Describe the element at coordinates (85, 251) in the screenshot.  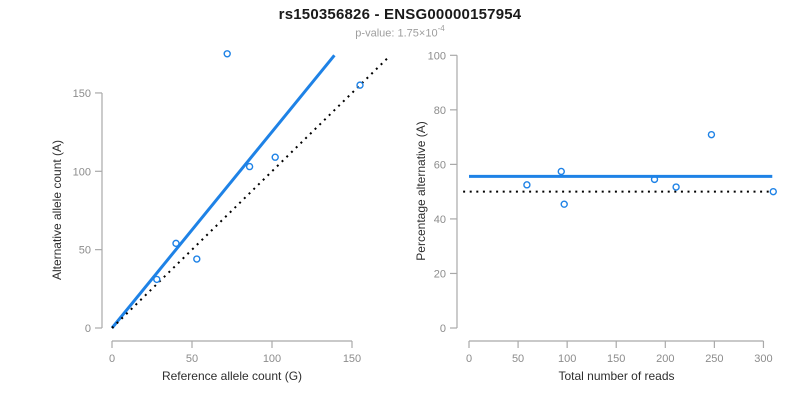
I see `y-tick-label: 50` at that location.